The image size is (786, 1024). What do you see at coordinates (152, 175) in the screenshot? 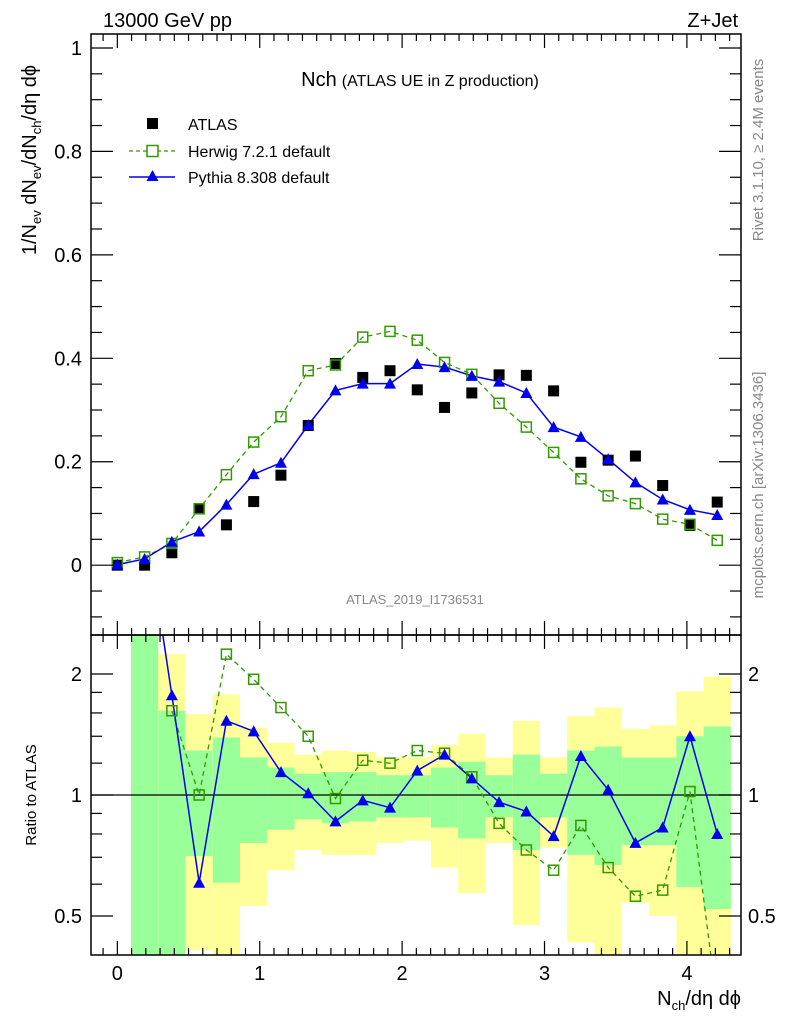
I see `legend-pythia-marker` at bounding box center [152, 175].